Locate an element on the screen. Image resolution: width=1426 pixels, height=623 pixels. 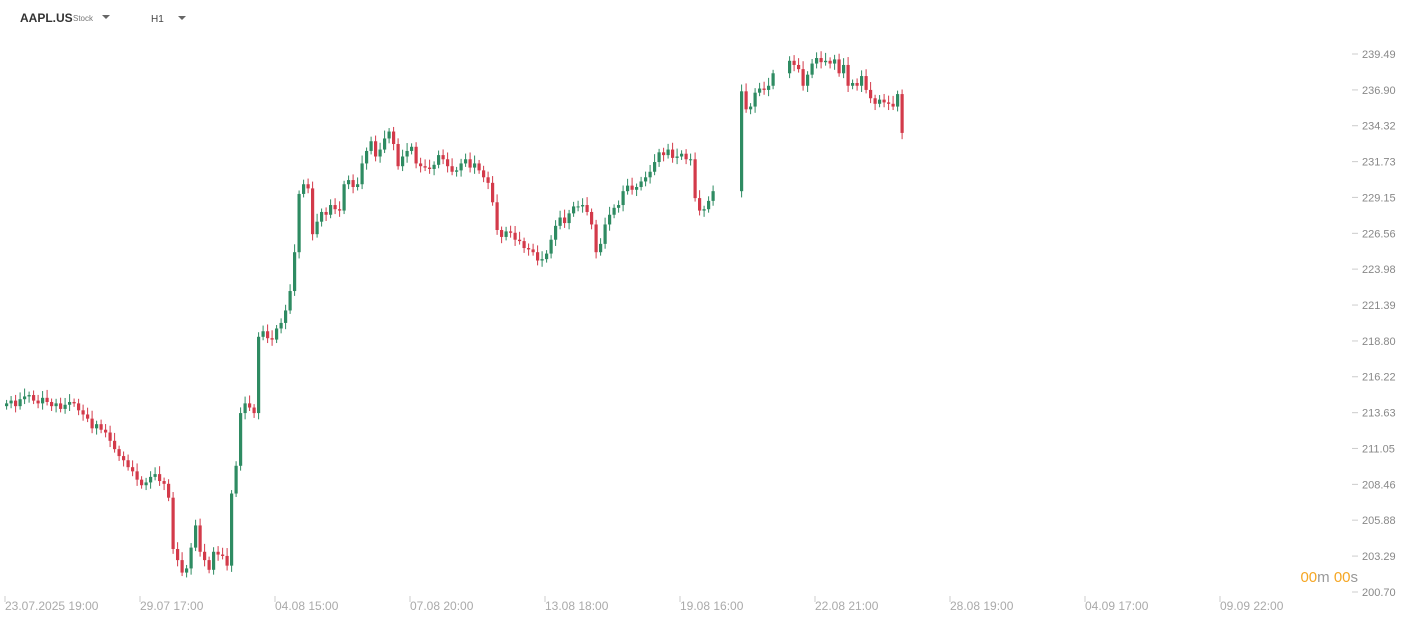
symbol-label: AAPL.US is located at coordinates (46, 18).